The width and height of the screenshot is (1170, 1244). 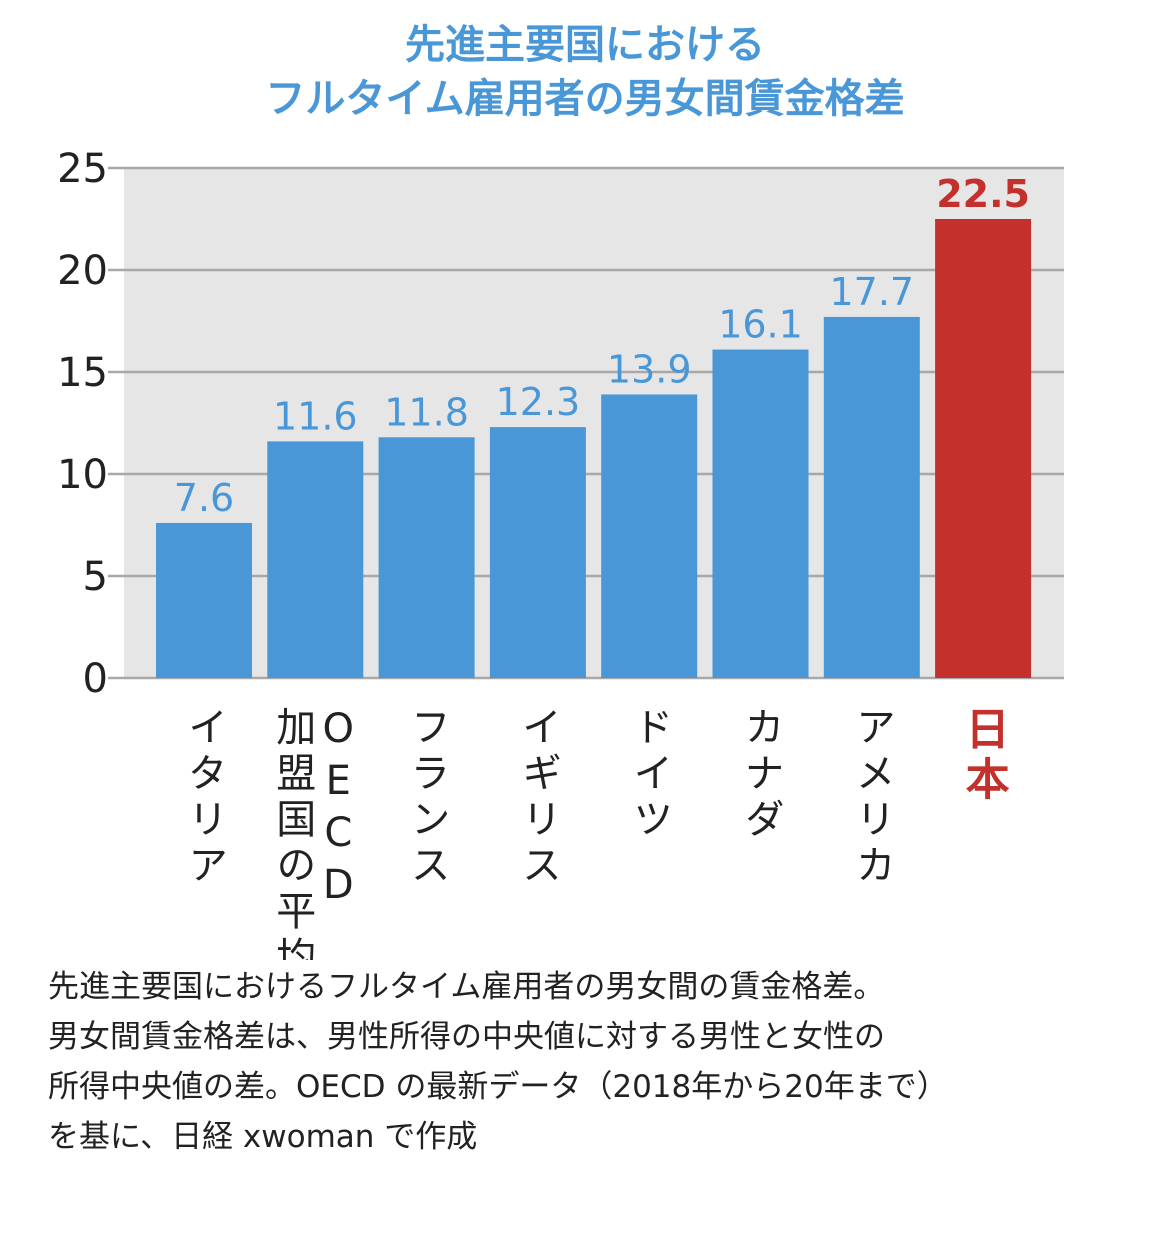 What do you see at coordinates (292, 833) in the screenshot?
I see `category-label-1-col-1: 加盟国の平均` at bounding box center [292, 833].